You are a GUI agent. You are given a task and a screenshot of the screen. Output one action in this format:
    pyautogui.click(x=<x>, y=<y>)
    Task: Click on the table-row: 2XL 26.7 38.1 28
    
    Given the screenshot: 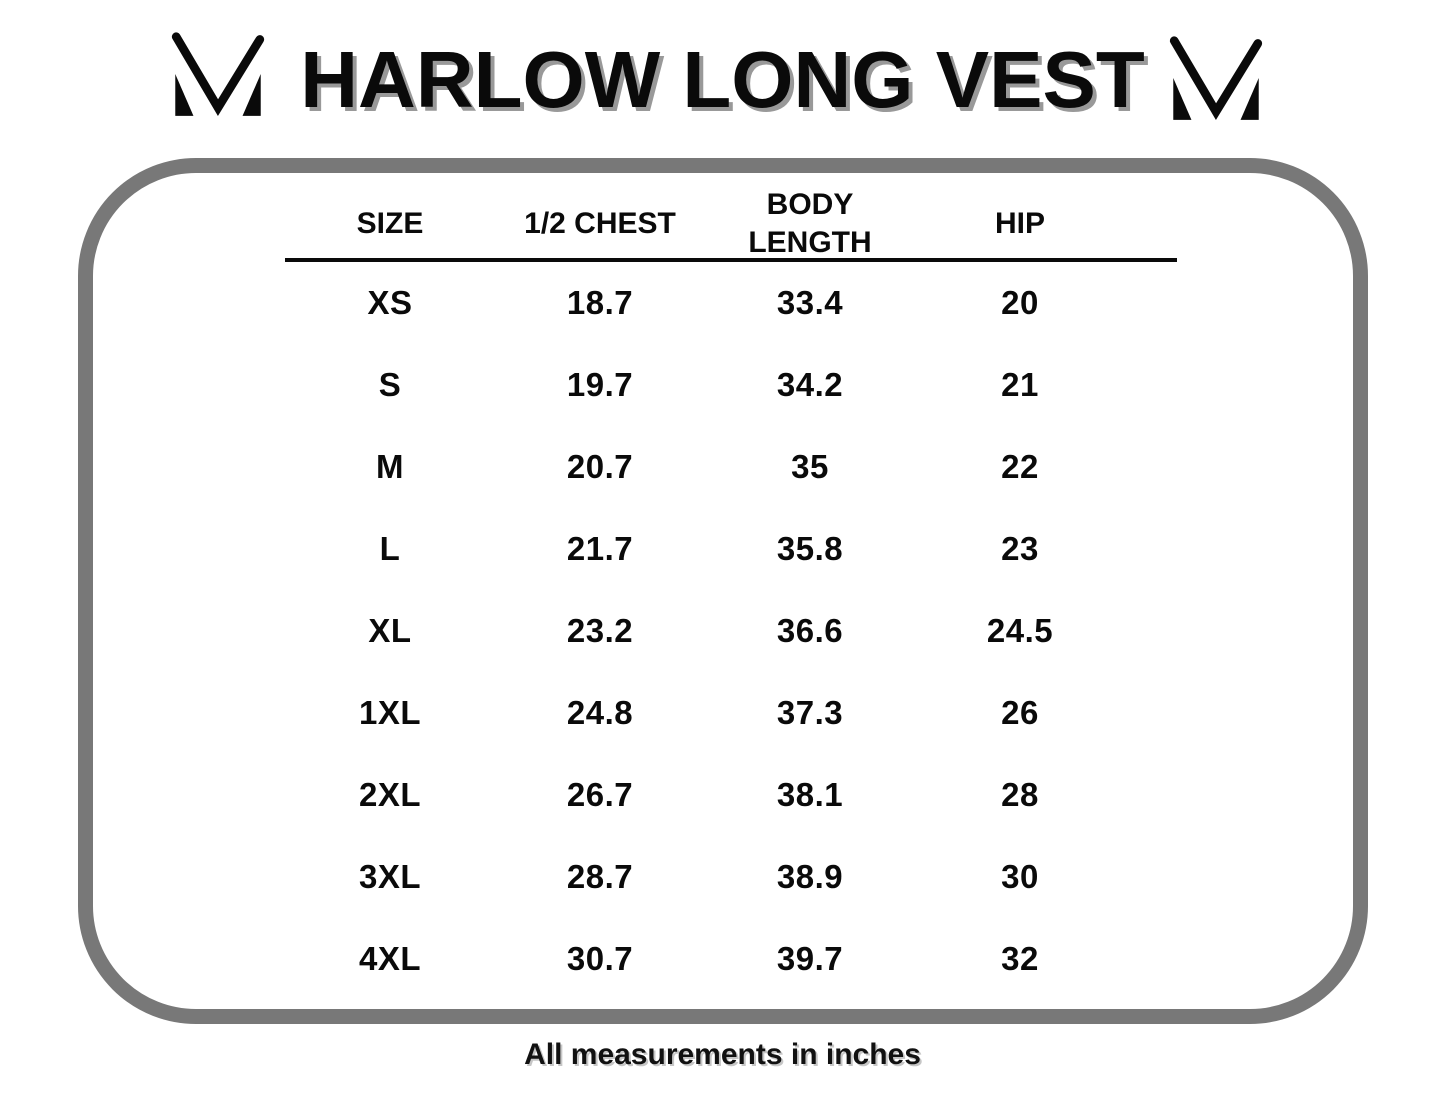 What is the action you would take?
    pyautogui.click(x=705, y=795)
    